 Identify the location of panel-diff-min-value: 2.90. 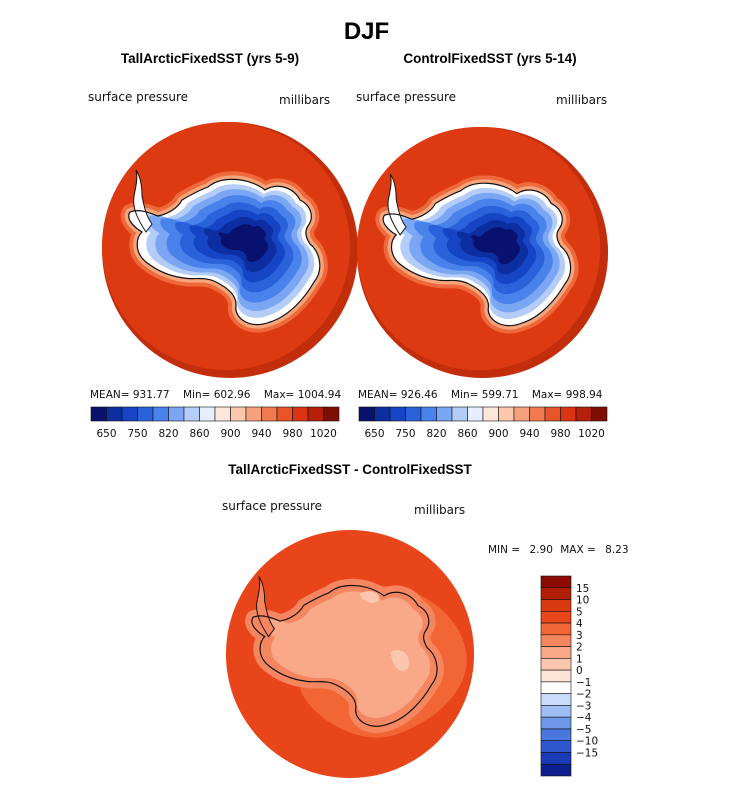
(541, 550).